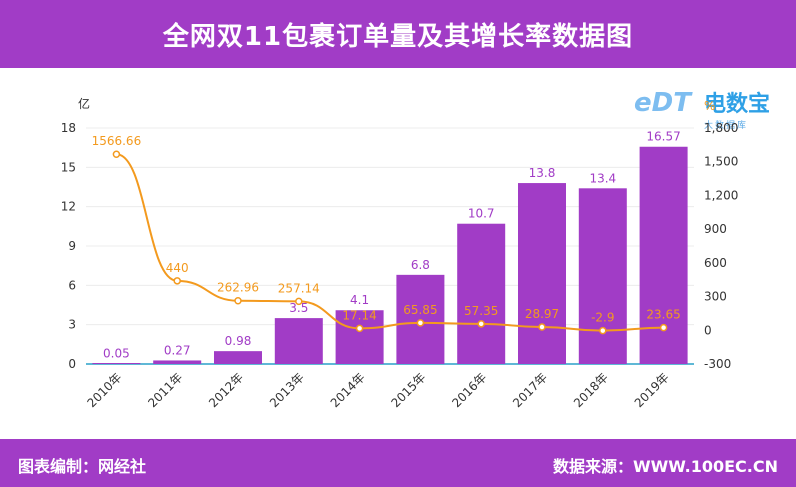 The height and width of the screenshot is (487, 796). I want to click on bar-value-label: 10.7, so click(481, 214).